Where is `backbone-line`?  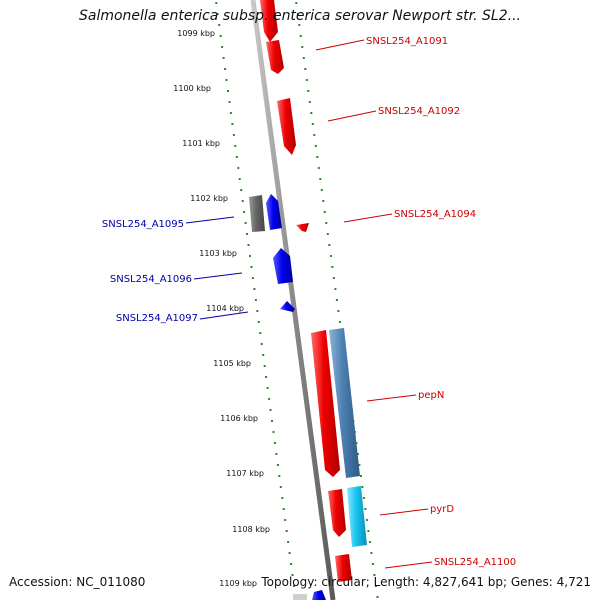
backbone-line is located at coordinates (293, 300).